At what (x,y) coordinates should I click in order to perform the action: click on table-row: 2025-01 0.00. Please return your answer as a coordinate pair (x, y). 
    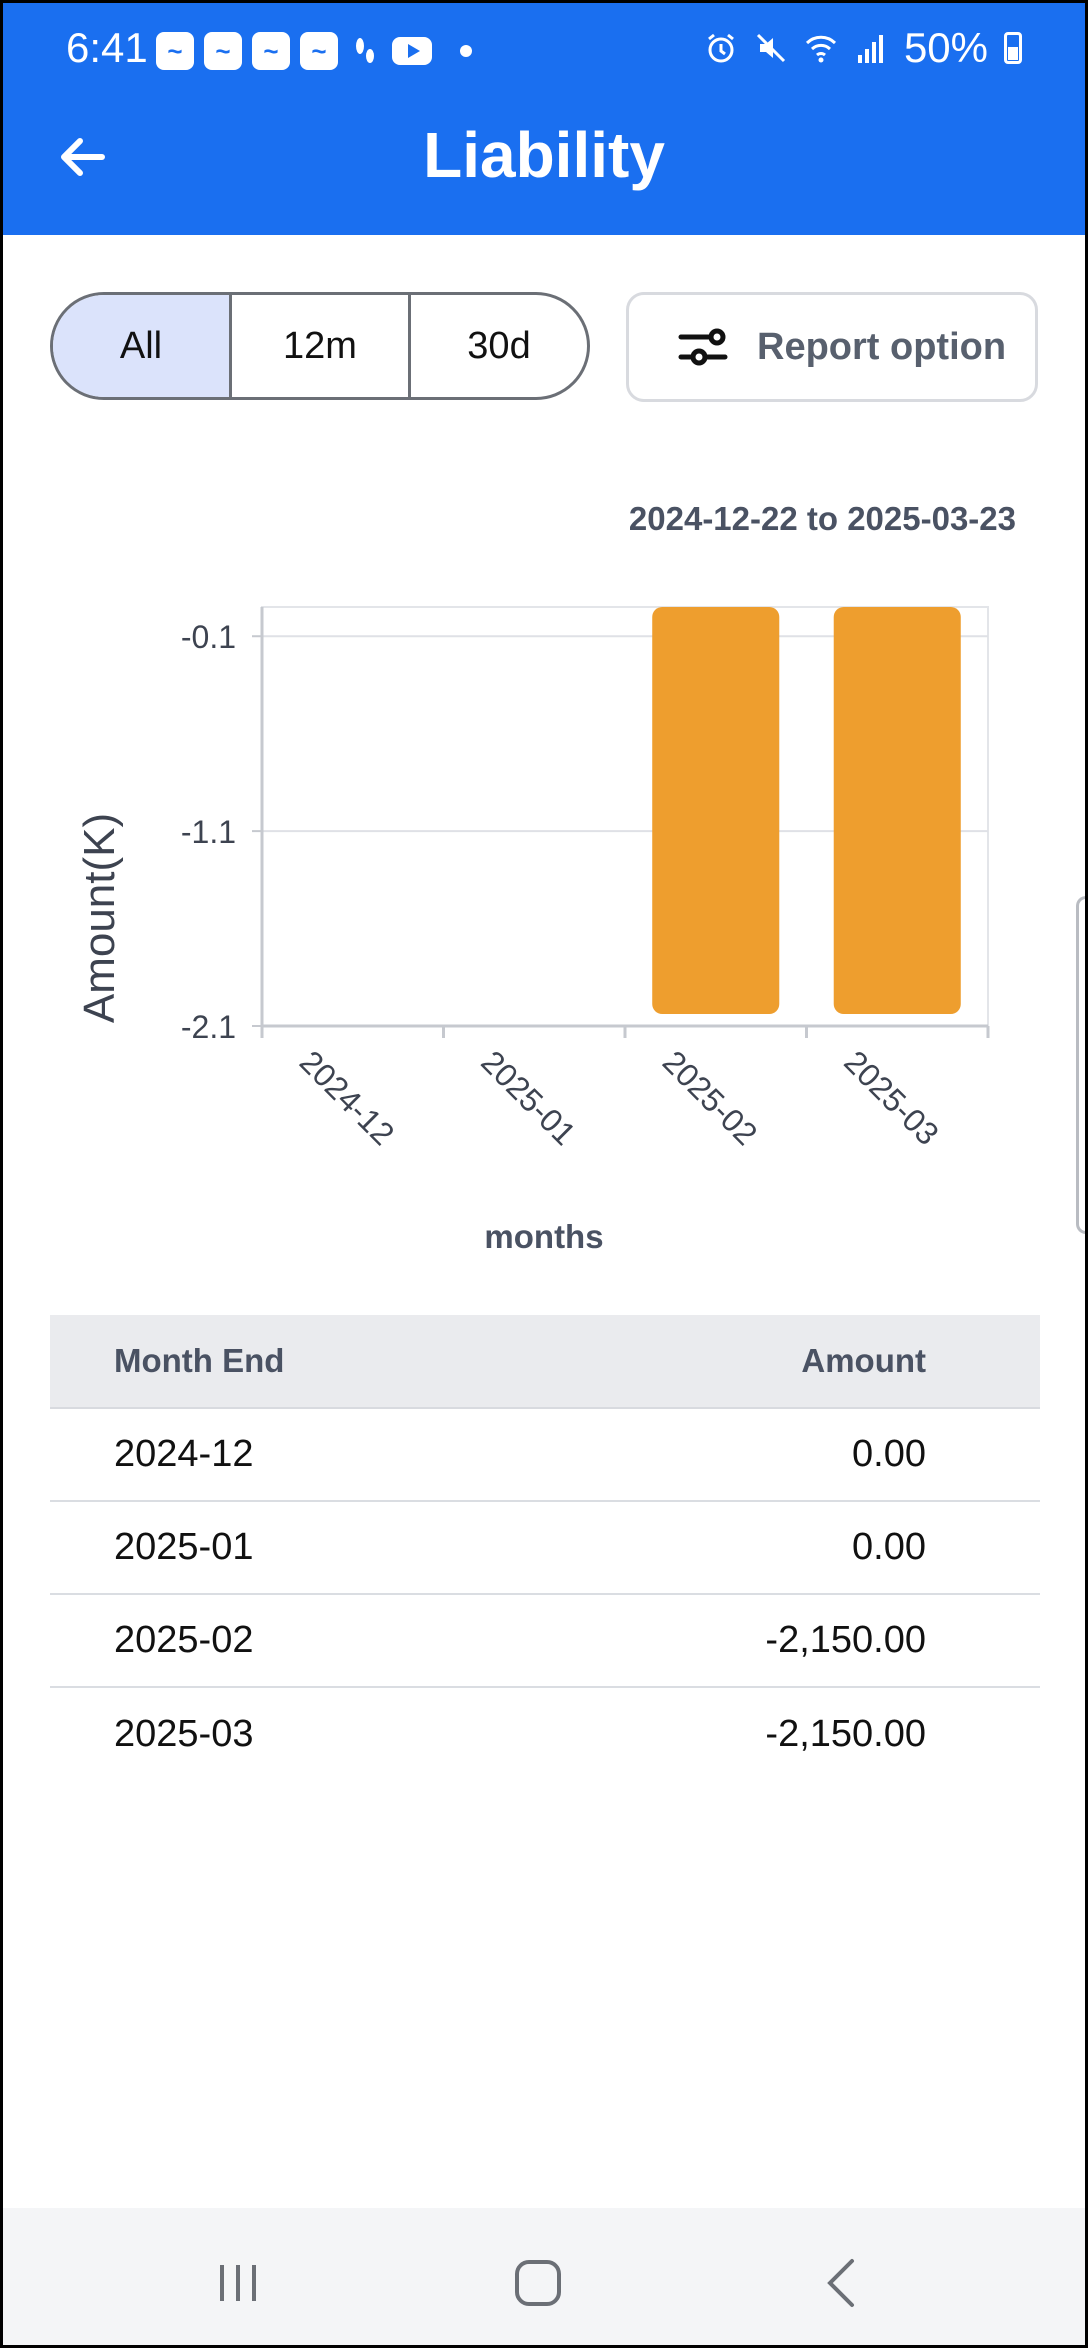
    Looking at the image, I should click on (545, 1548).